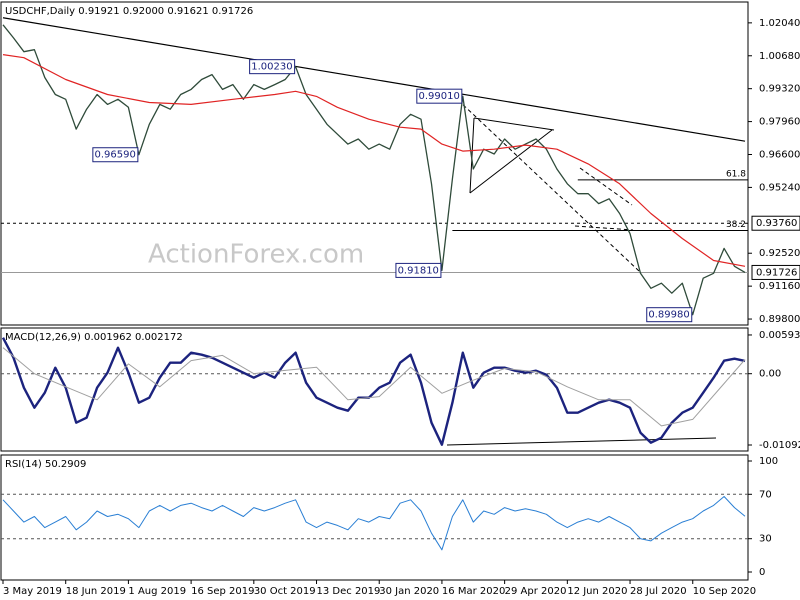 The image size is (800, 600). What do you see at coordinates (779, 286) in the screenshot?
I see `y-tick-label: 0.91160` at bounding box center [779, 286].